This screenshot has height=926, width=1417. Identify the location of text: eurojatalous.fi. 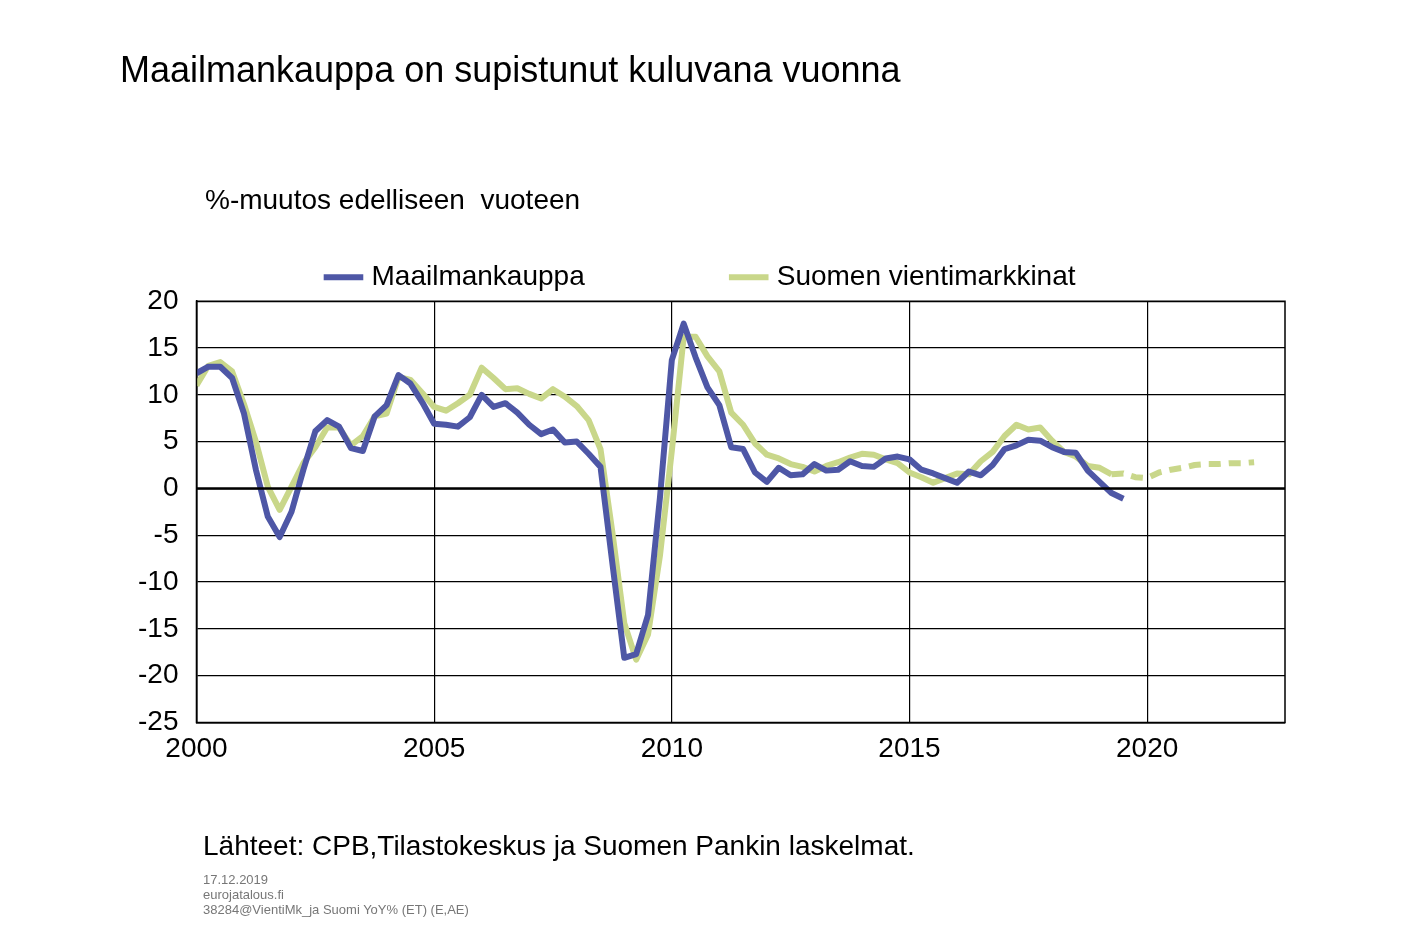
(244, 894).